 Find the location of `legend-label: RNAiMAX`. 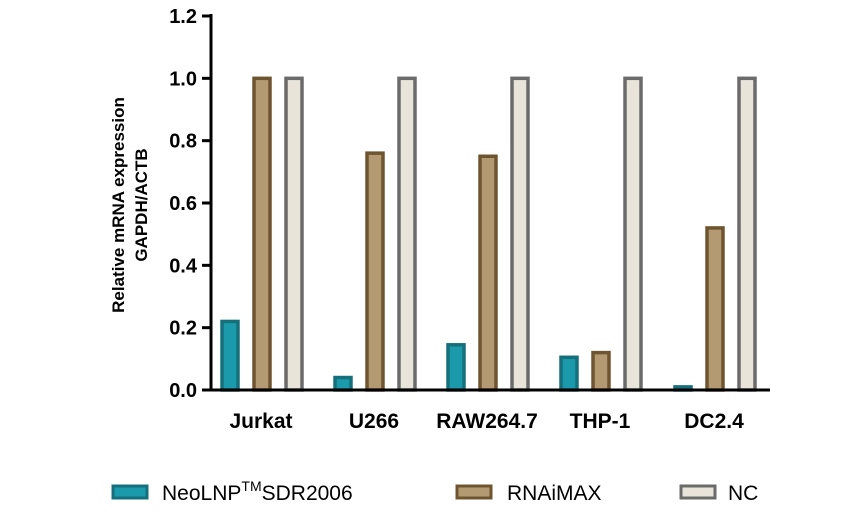

legend-label: RNAiMAX is located at coordinates (554, 493).